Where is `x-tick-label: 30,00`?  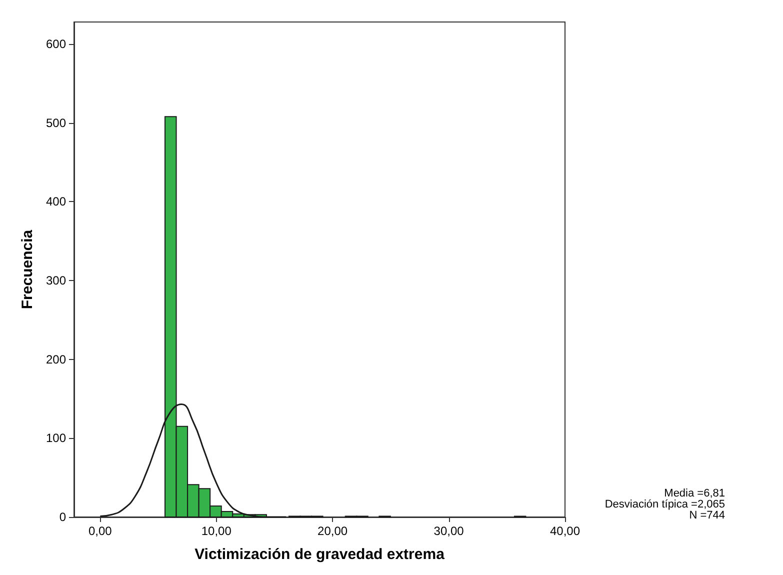
x-tick-label: 30,00 is located at coordinates (449, 531).